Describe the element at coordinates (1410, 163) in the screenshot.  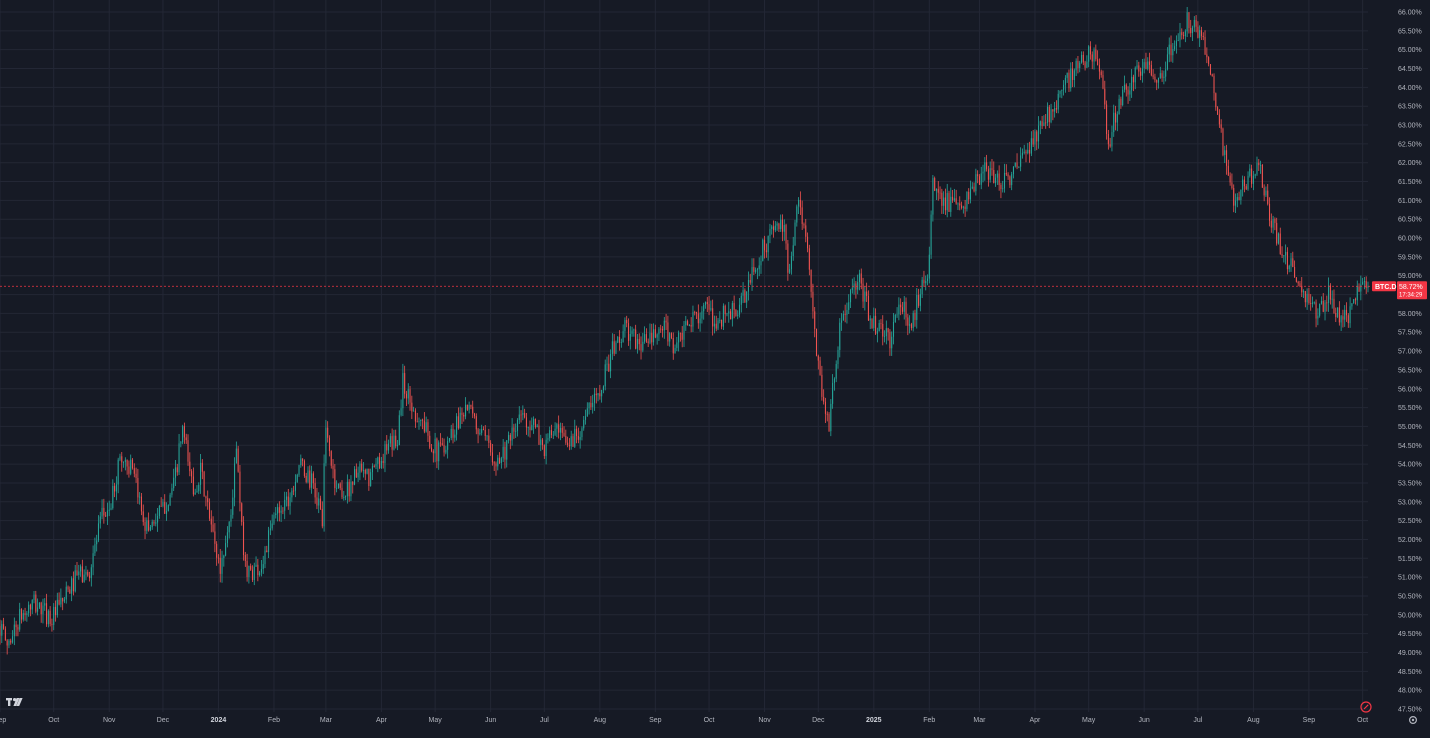
I see `y-tick-label: 62.00%` at that location.